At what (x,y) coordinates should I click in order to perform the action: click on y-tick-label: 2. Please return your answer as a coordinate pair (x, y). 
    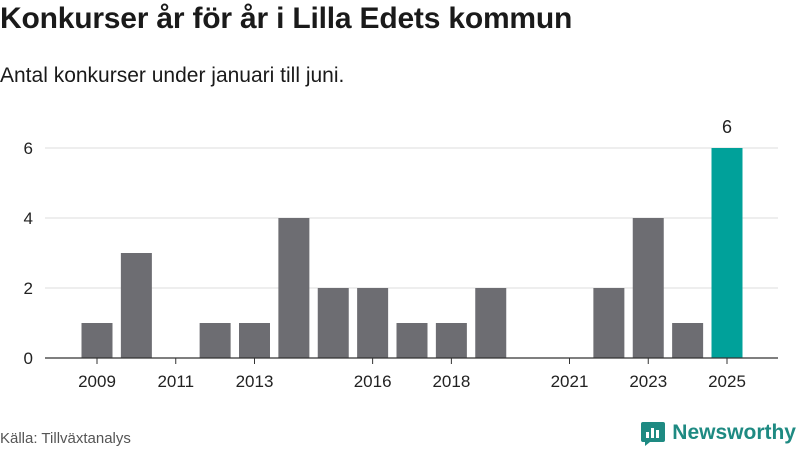
    Looking at the image, I should click on (28, 288).